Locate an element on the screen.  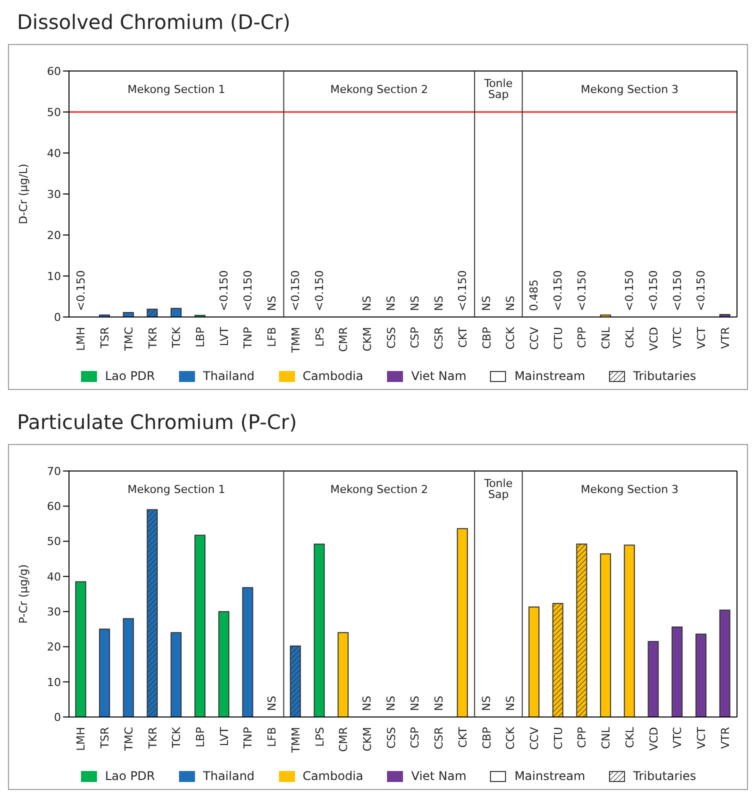
y-axis-title: D-Cr (μg/L) is located at coordinates (23, 194).